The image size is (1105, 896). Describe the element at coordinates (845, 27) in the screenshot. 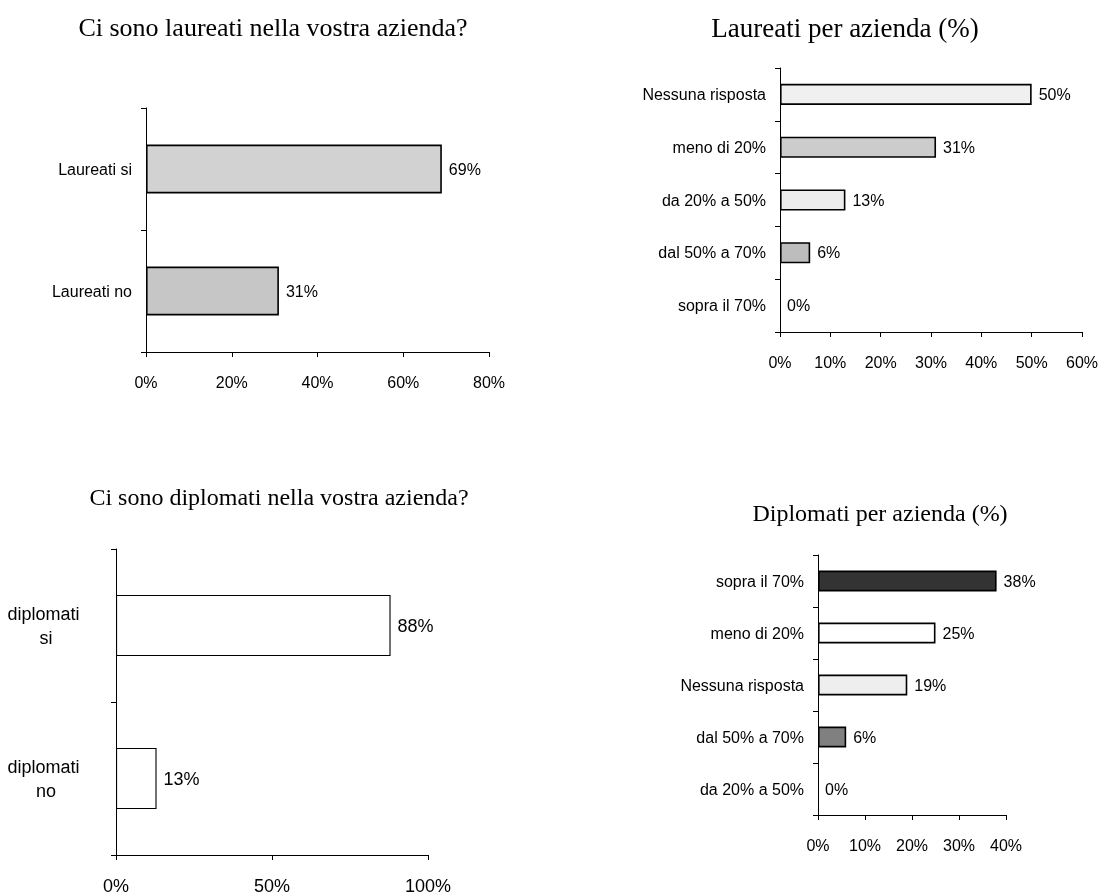

I see `chart-title: Laureati per azienda (%)` at that location.